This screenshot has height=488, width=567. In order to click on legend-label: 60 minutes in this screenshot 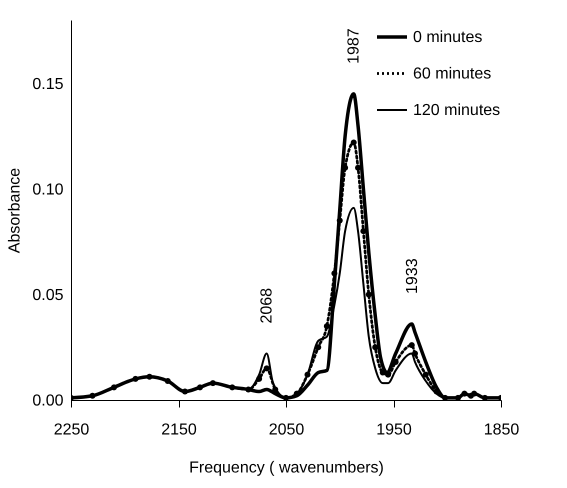, I will do `click(452, 74)`.